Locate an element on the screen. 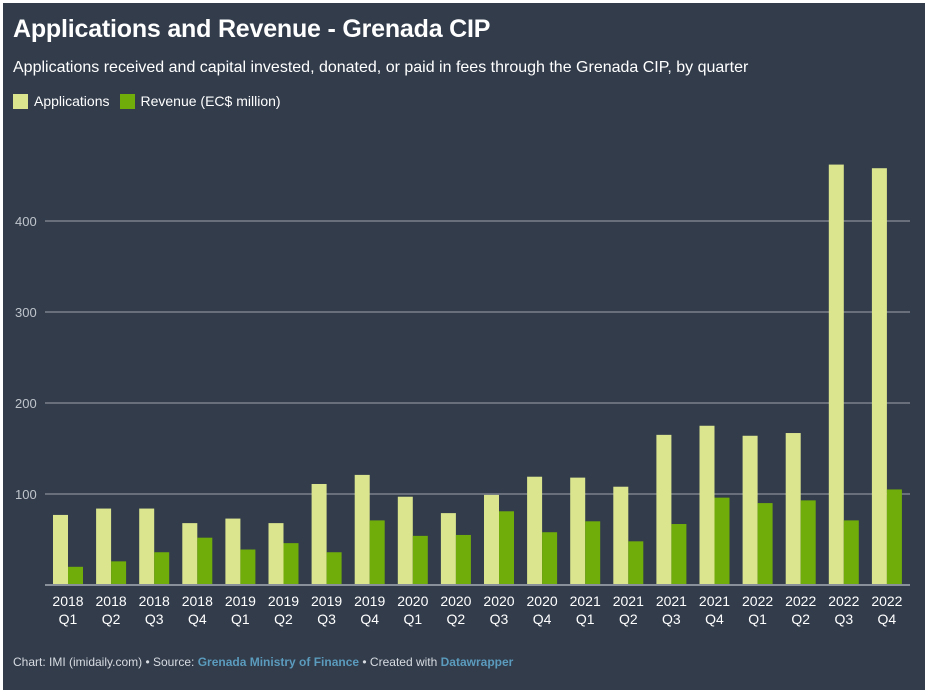  y-tick-labels: 100 200 300 400 is located at coordinates (26, 358).